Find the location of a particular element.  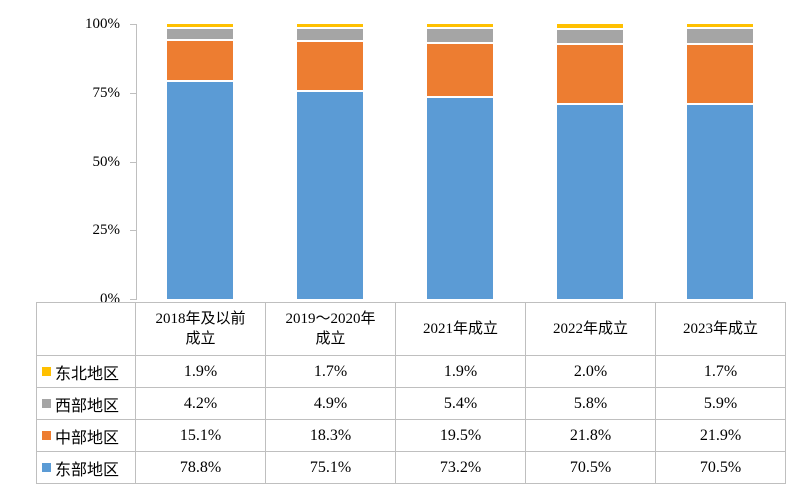

legend-series-label: 东部地区 is located at coordinates (87, 470).